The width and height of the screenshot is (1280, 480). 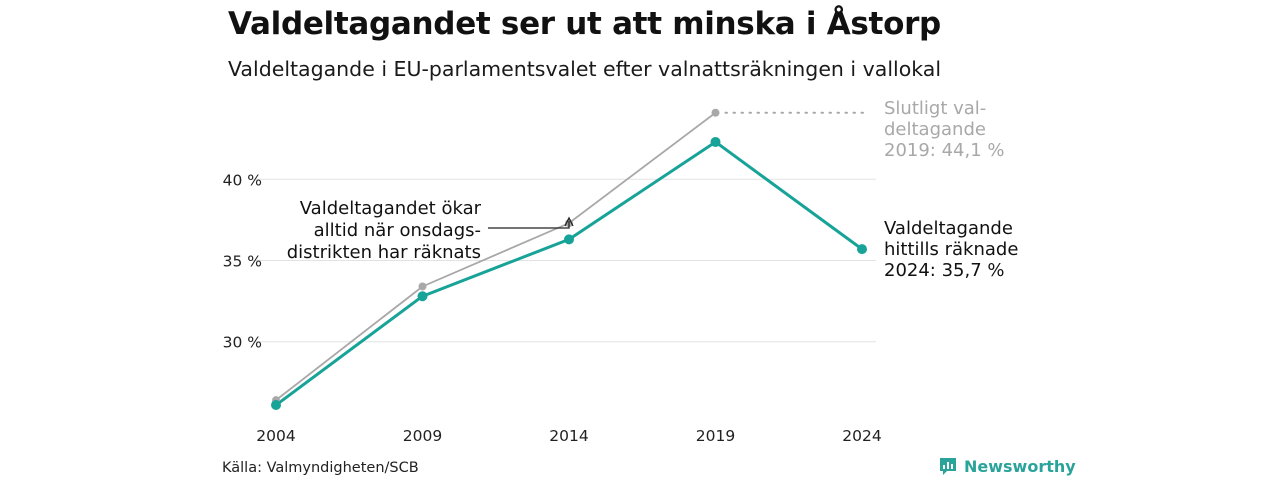 I want to click on x-tick-label: 2019, so click(x=715, y=436).